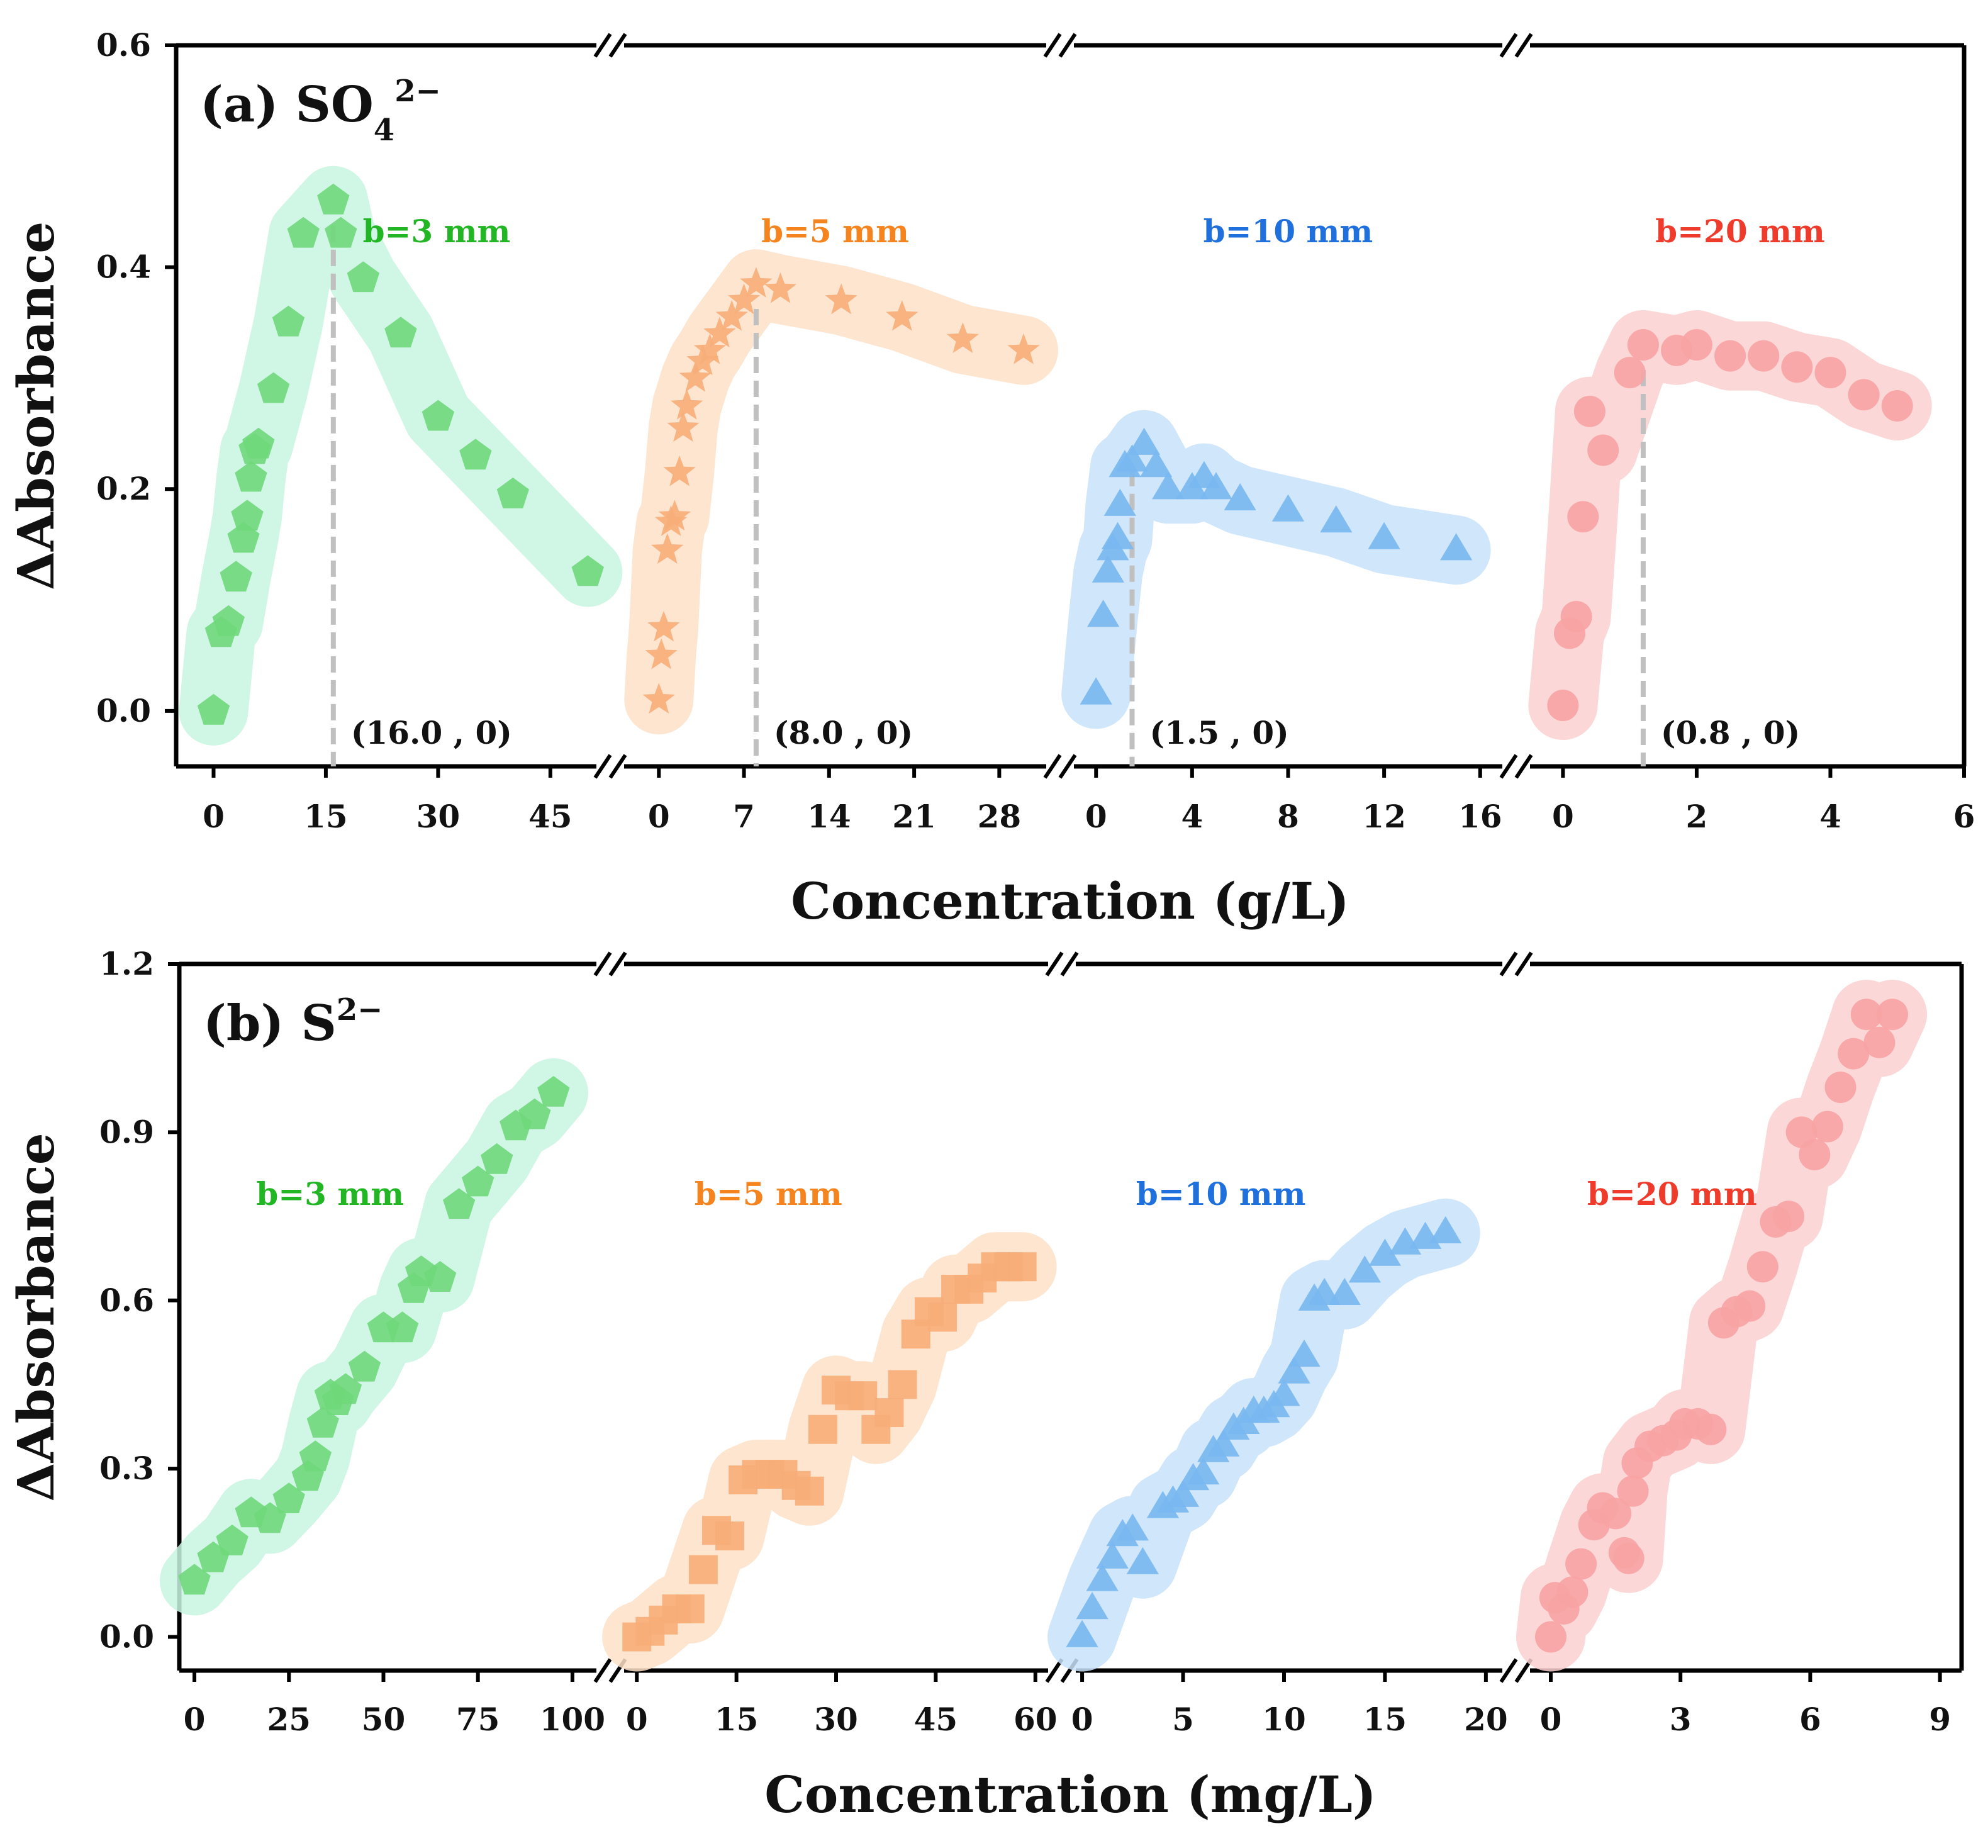  What do you see at coordinates (123, 45) in the screenshot?
I see `y-tick-label: 0.6` at bounding box center [123, 45].